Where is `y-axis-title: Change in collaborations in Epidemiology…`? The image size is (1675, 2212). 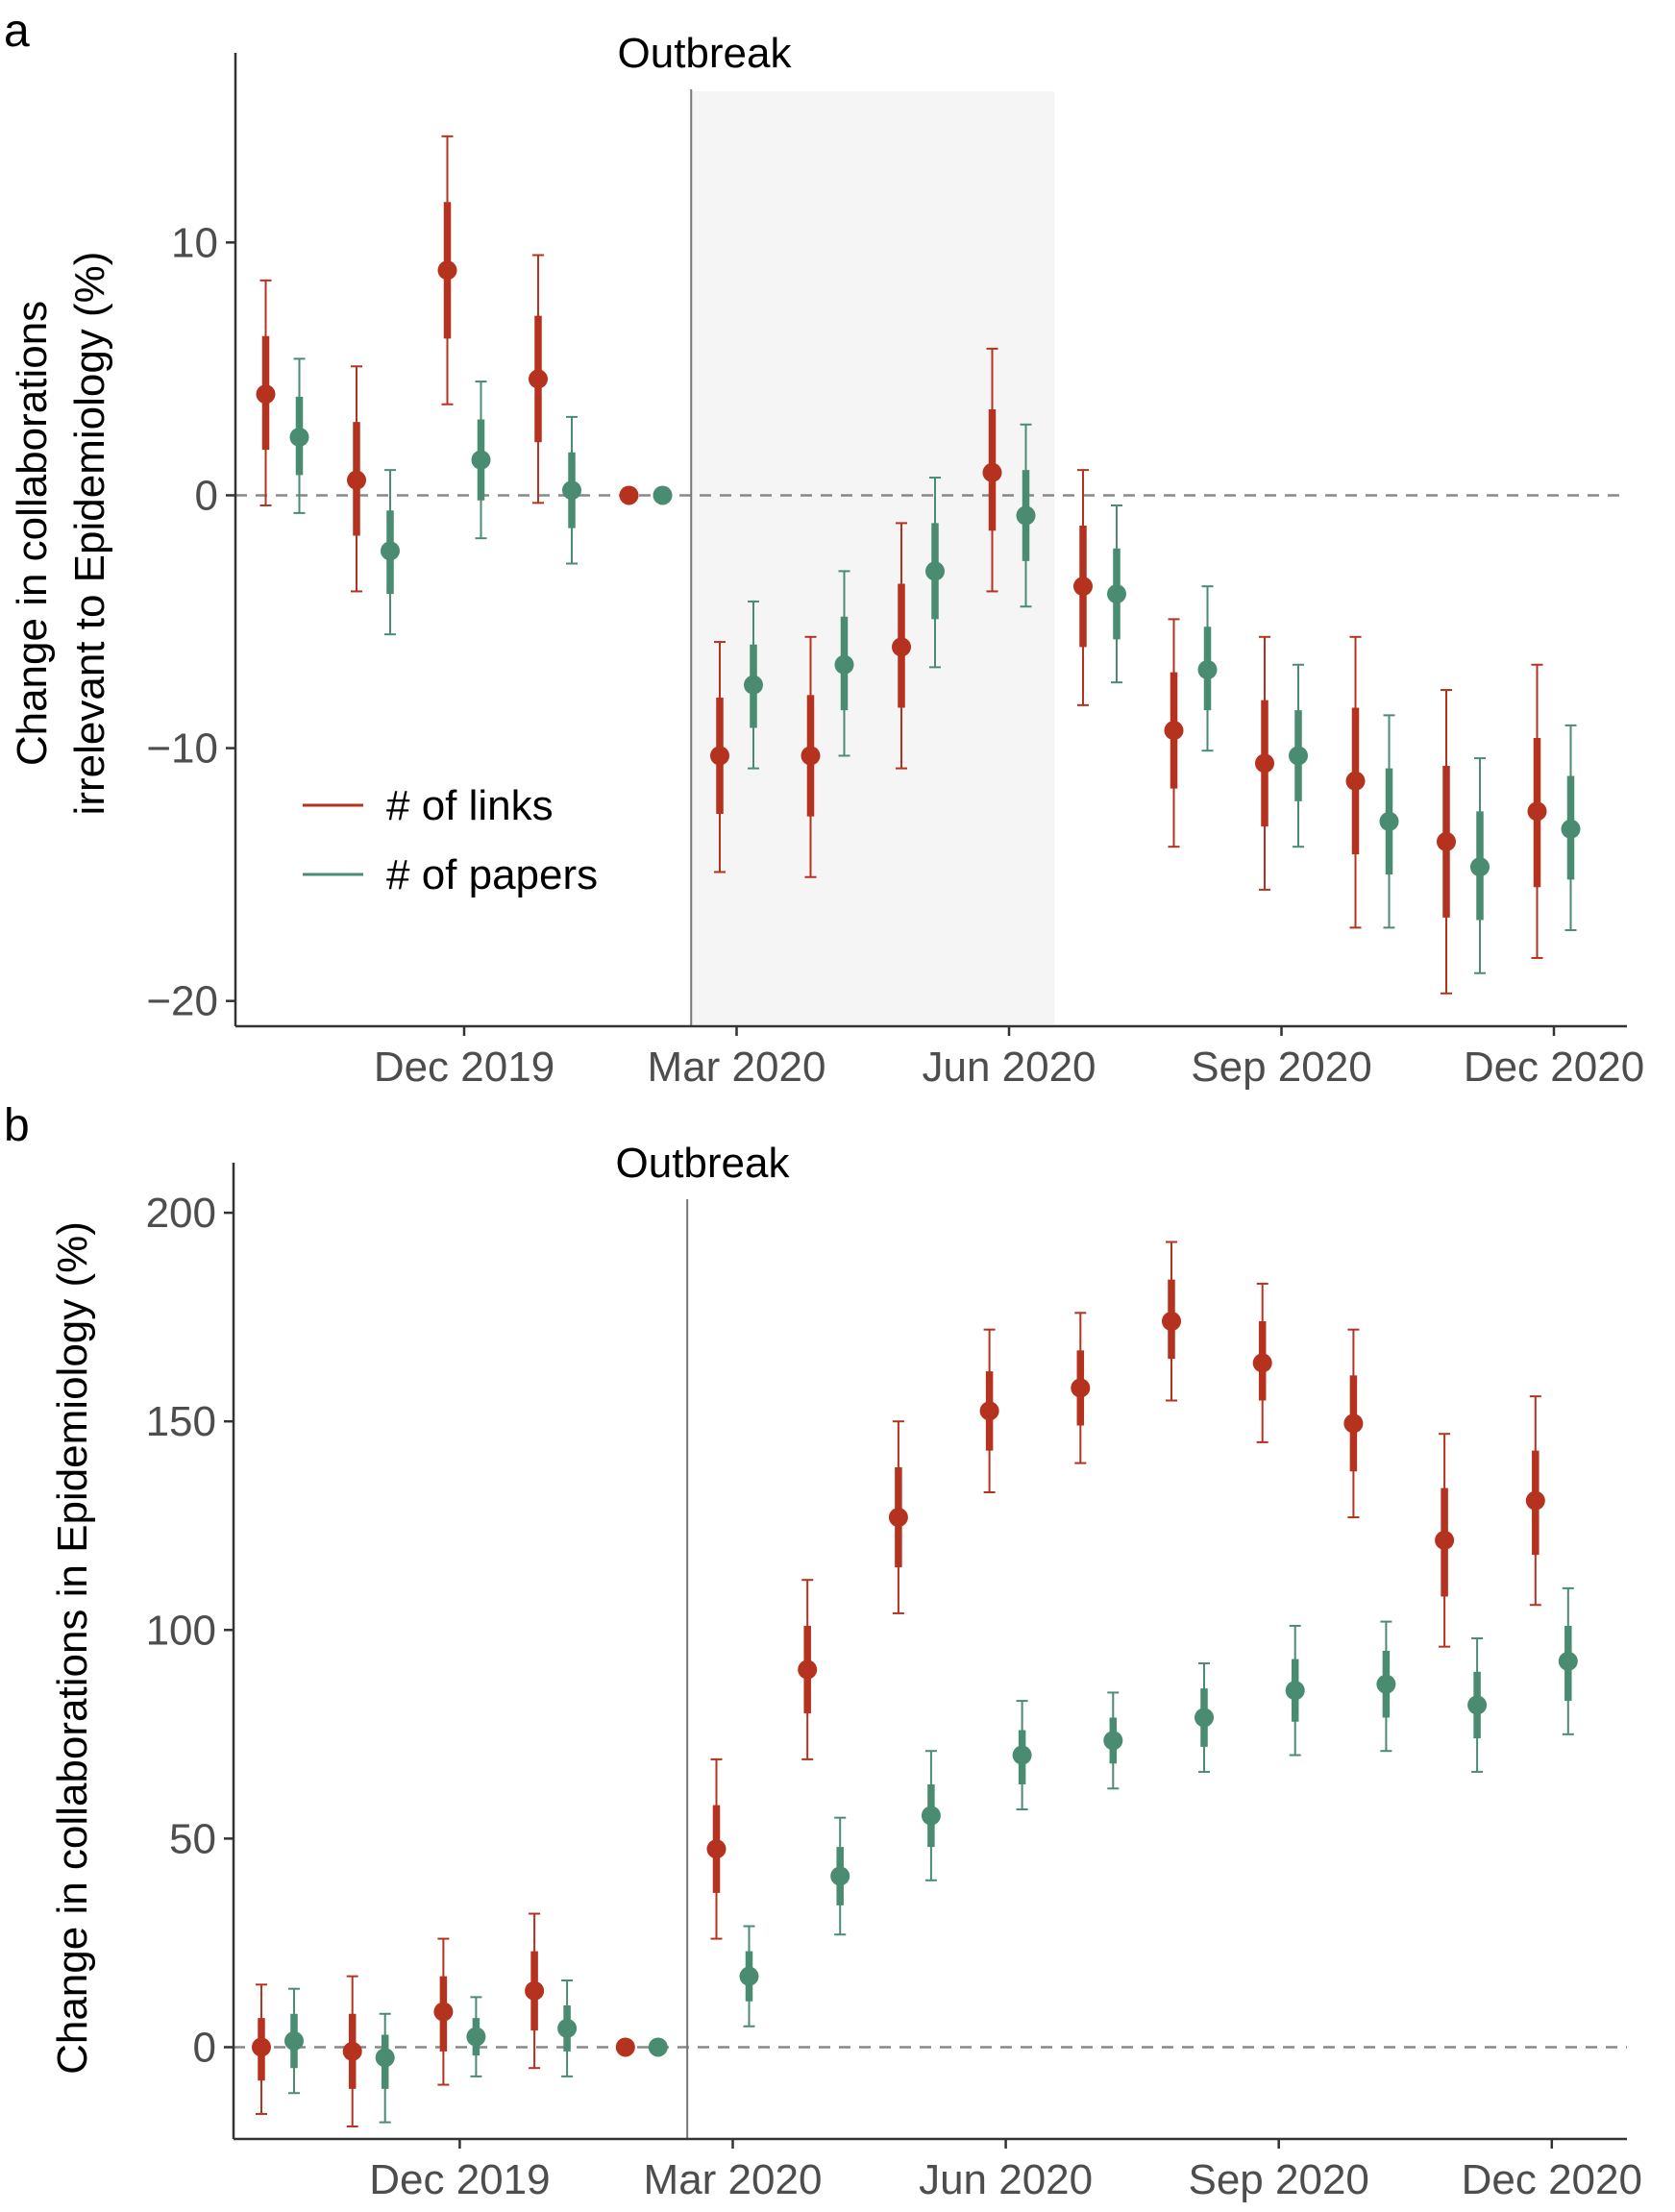
y-axis-title: Change in collaborations in Epidemiology… is located at coordinates (72, 1648).